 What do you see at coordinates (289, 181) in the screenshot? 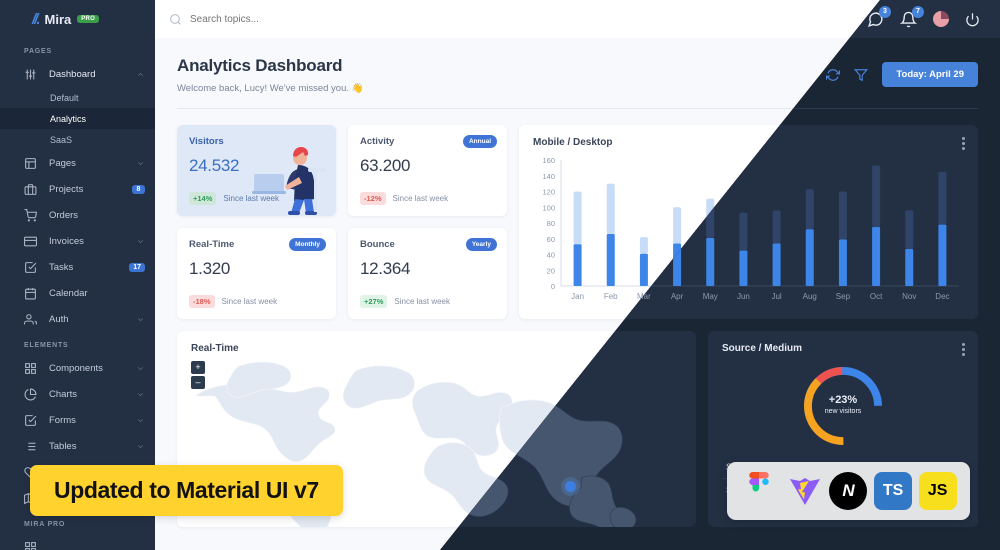
I see `person-laptop-illustration` at bounding box center [289, 181].